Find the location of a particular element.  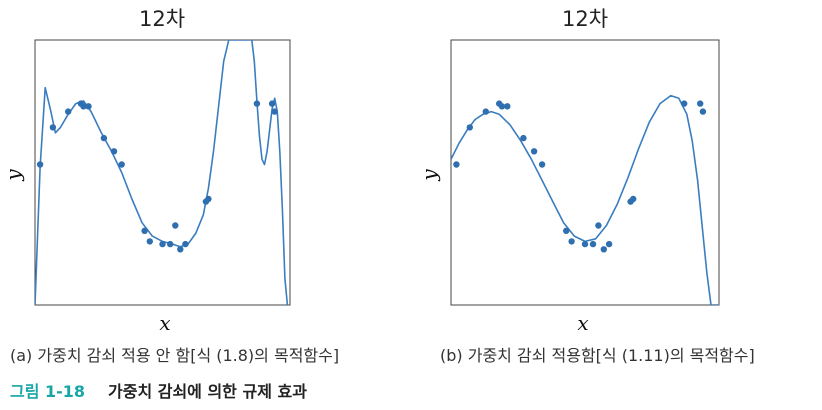

figure-caption-text: 가중치 감쇠에 의한 규제 효과 is located at coordinates (207, 391).